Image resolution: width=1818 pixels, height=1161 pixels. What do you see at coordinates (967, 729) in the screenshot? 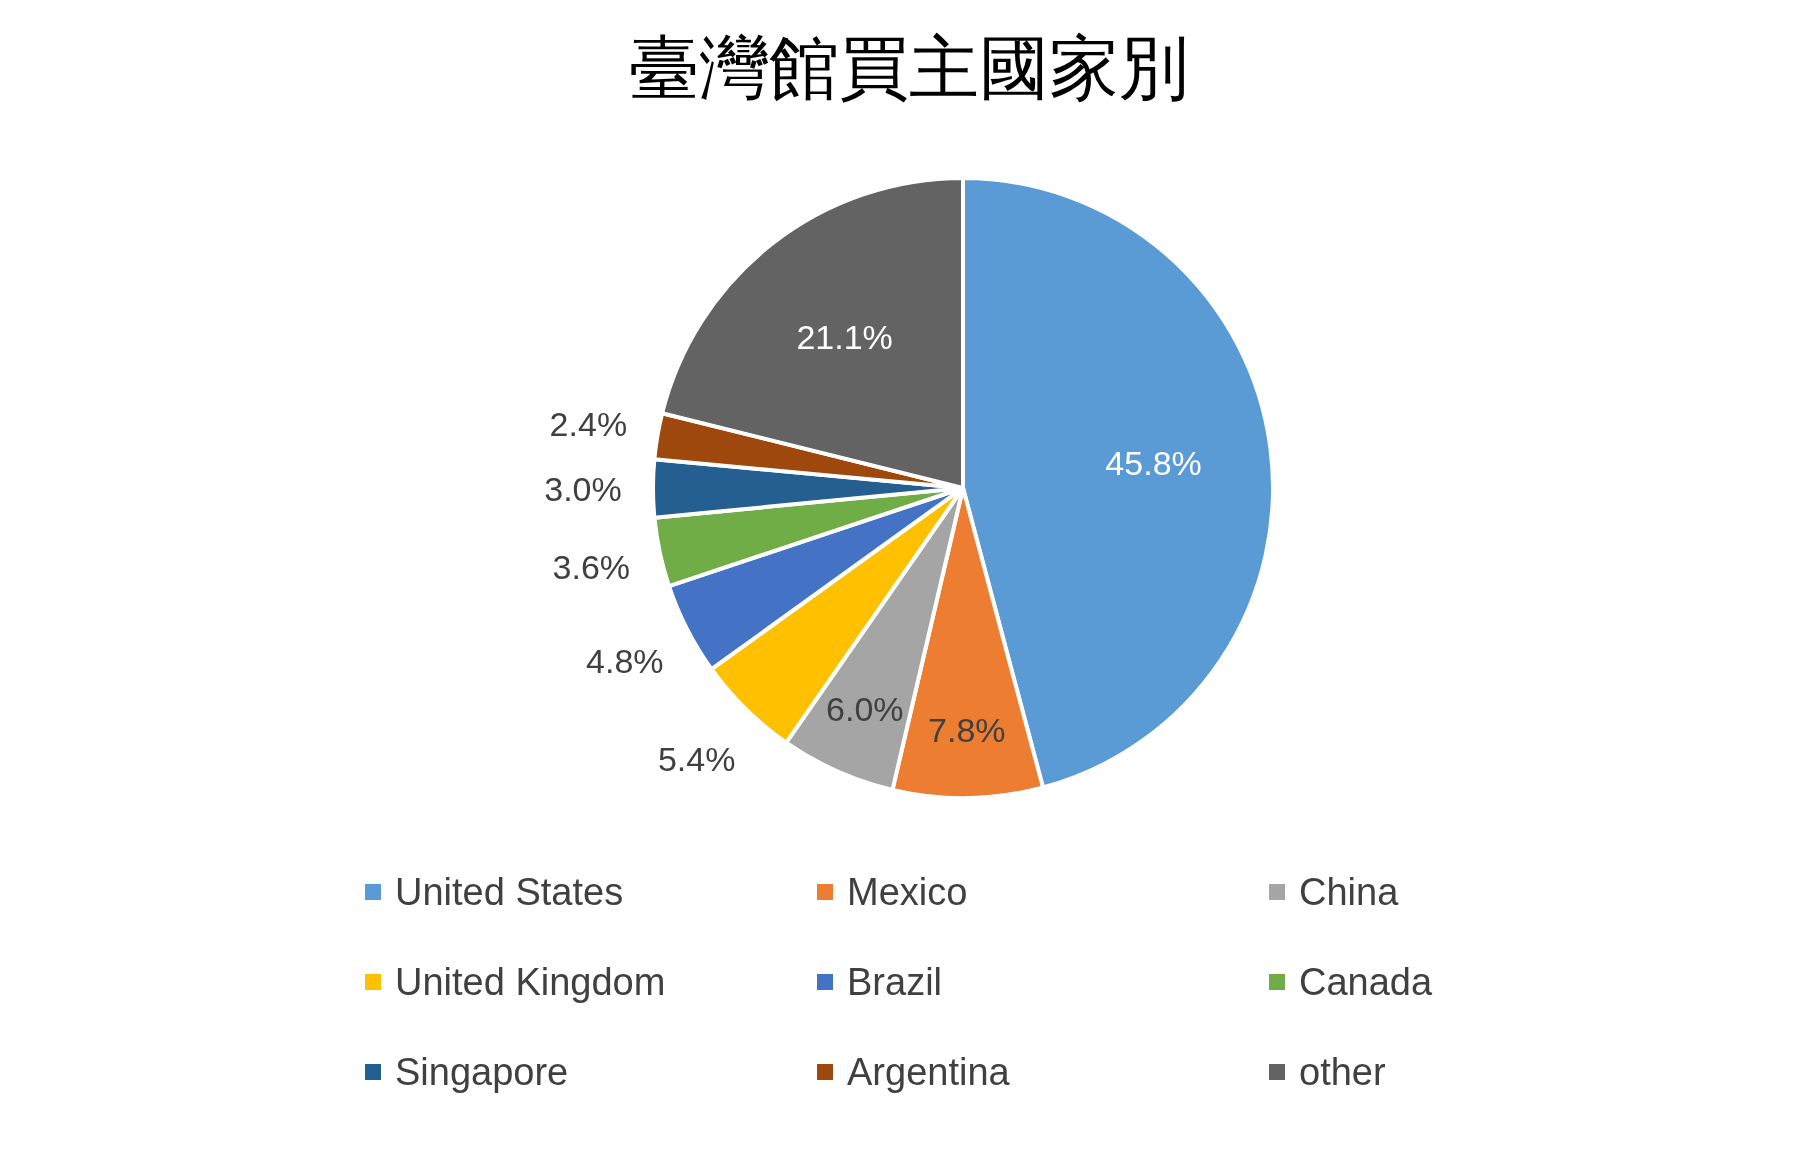
I see `data-label: 7.8%` at bounding box center [967, 729].